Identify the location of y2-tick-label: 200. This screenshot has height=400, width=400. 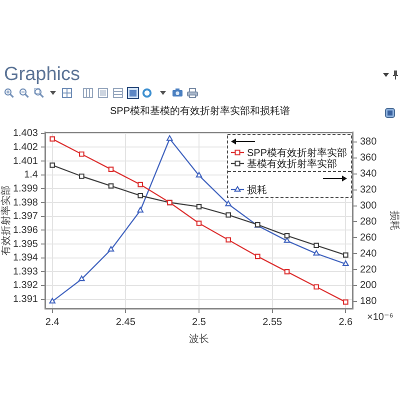
(369, 286).